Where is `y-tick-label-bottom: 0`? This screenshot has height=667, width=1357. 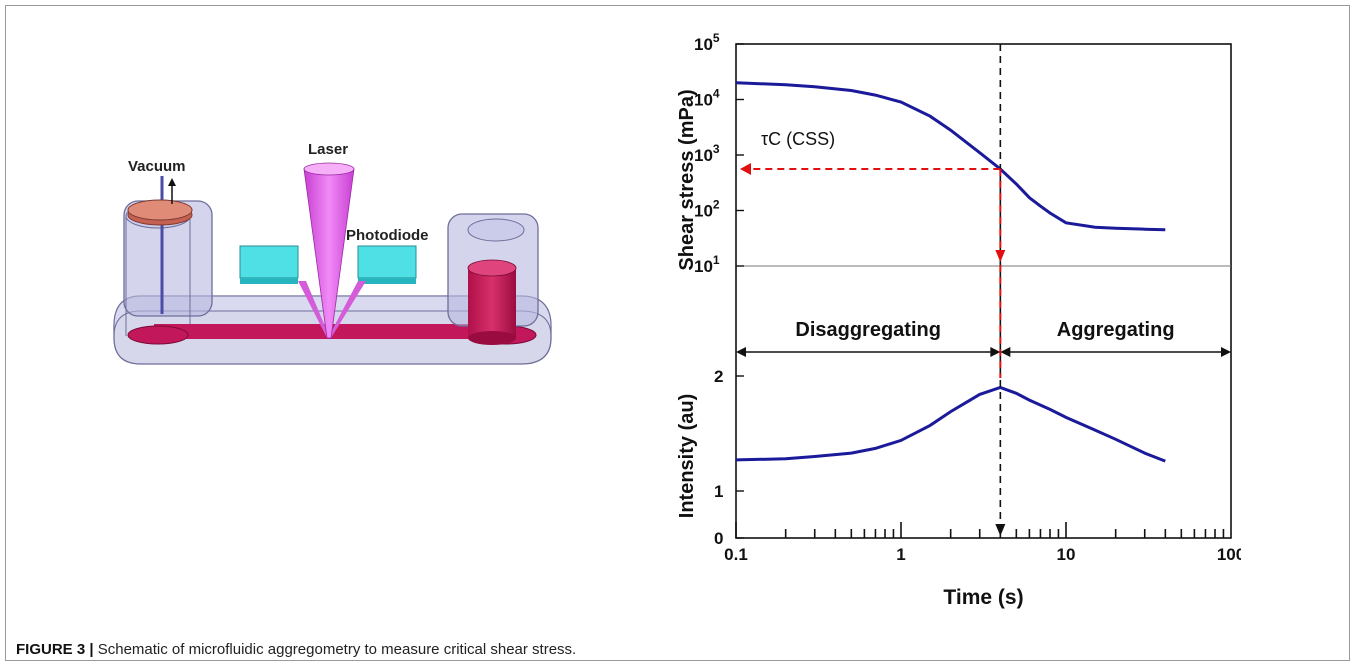 y-tick-label-bottom: 0 is located at coordinates (718, 538).